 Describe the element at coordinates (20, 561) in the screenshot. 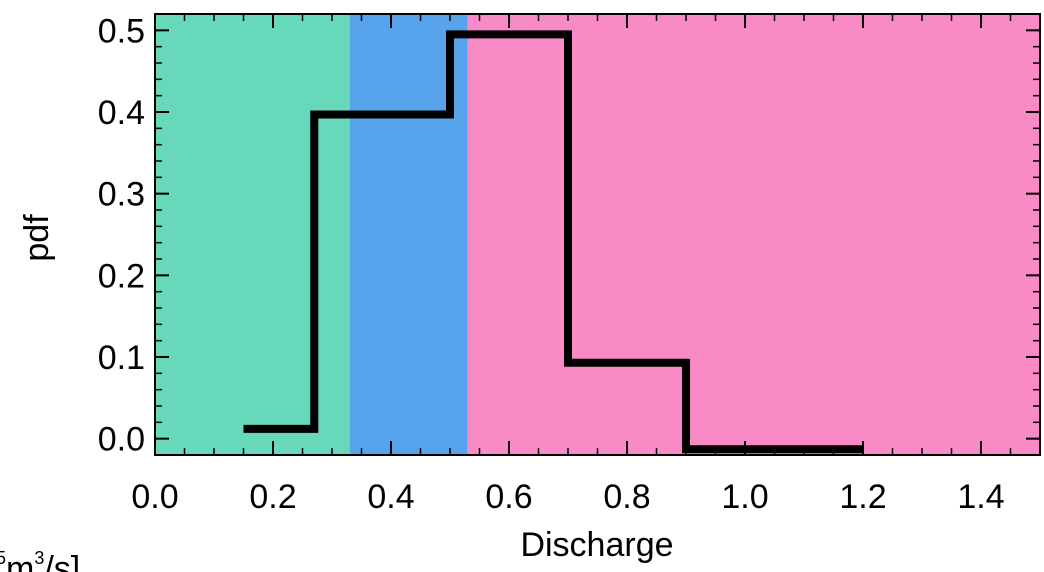

I see `unit-middle: m` at that location.